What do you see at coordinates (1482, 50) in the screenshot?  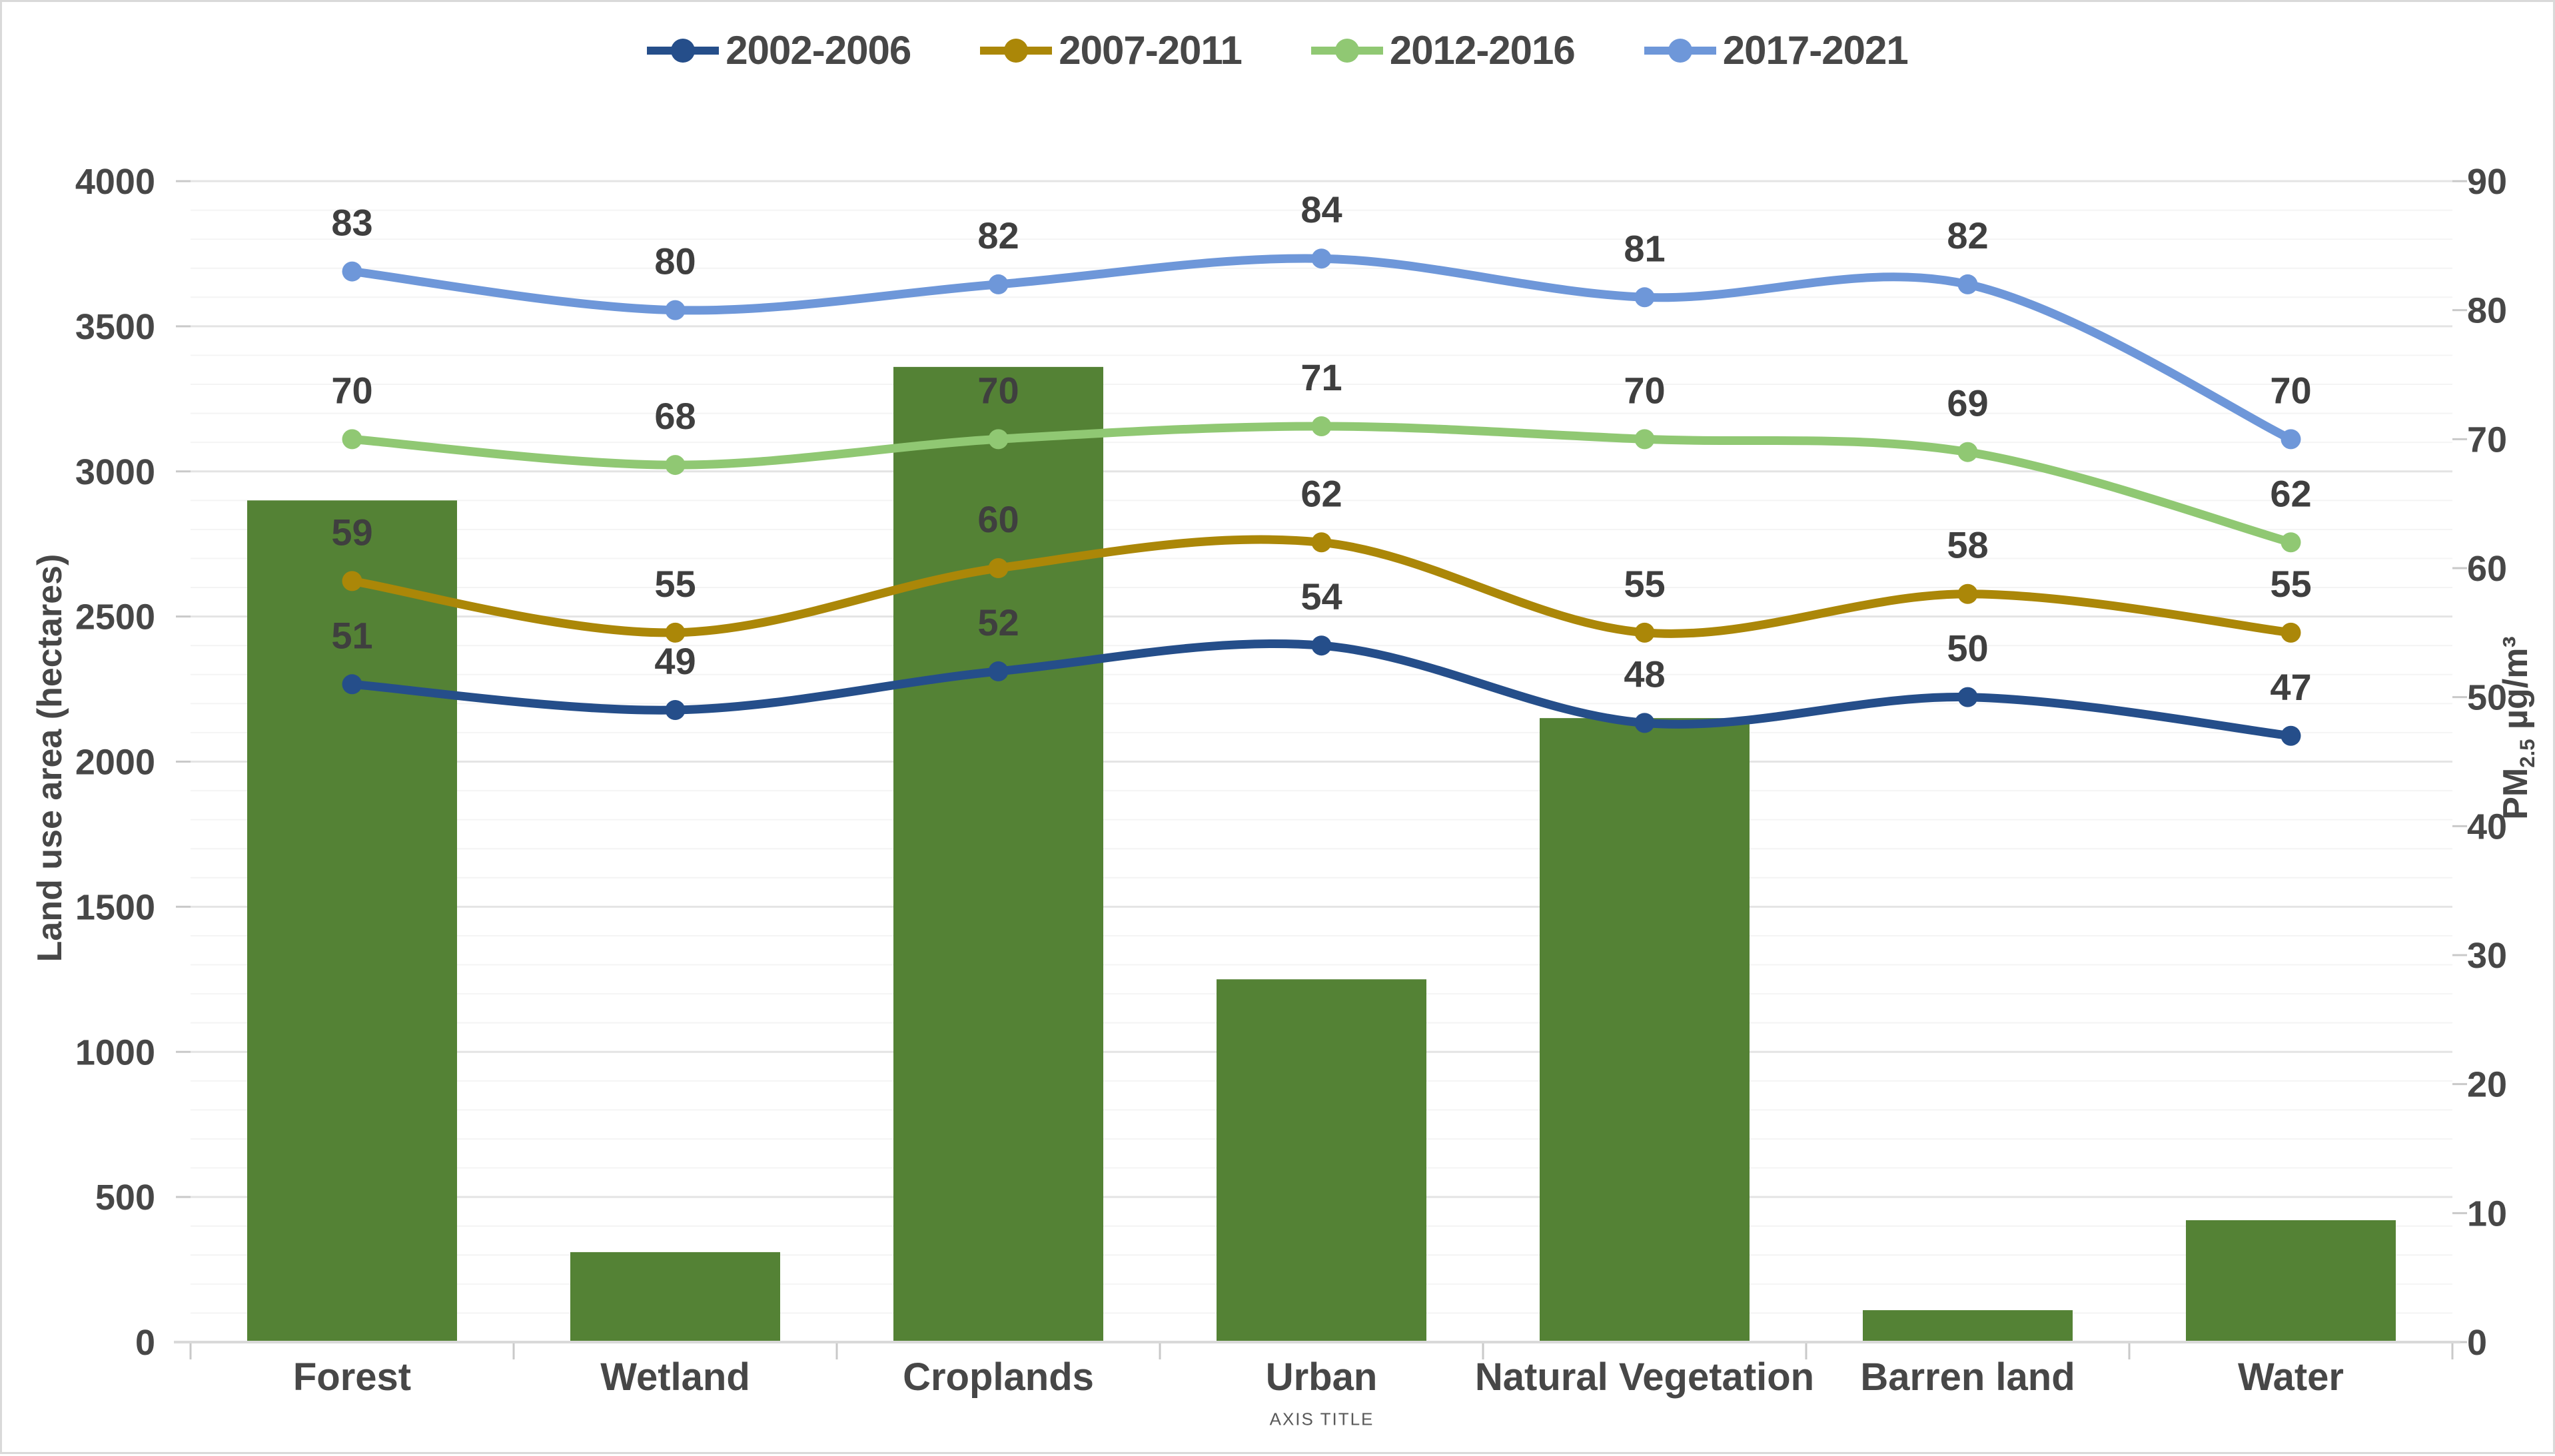 I see `legend-label-2012-2016: 2012-2016` at bounding box center [1482, 50].